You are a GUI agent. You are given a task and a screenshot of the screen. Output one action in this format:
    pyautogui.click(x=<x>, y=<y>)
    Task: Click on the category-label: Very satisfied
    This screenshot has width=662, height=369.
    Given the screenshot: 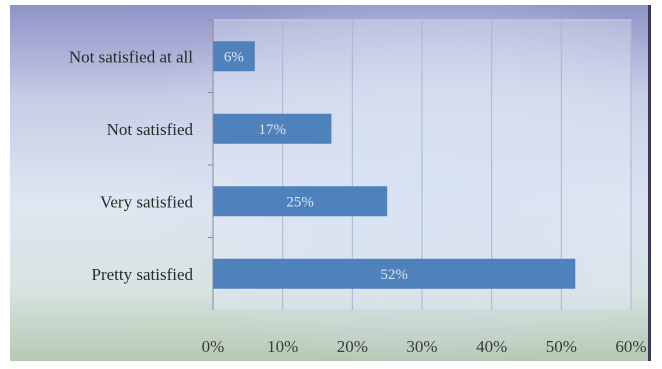 What is the action you would take?
    pyautogui.click(x=147, y=201)
    